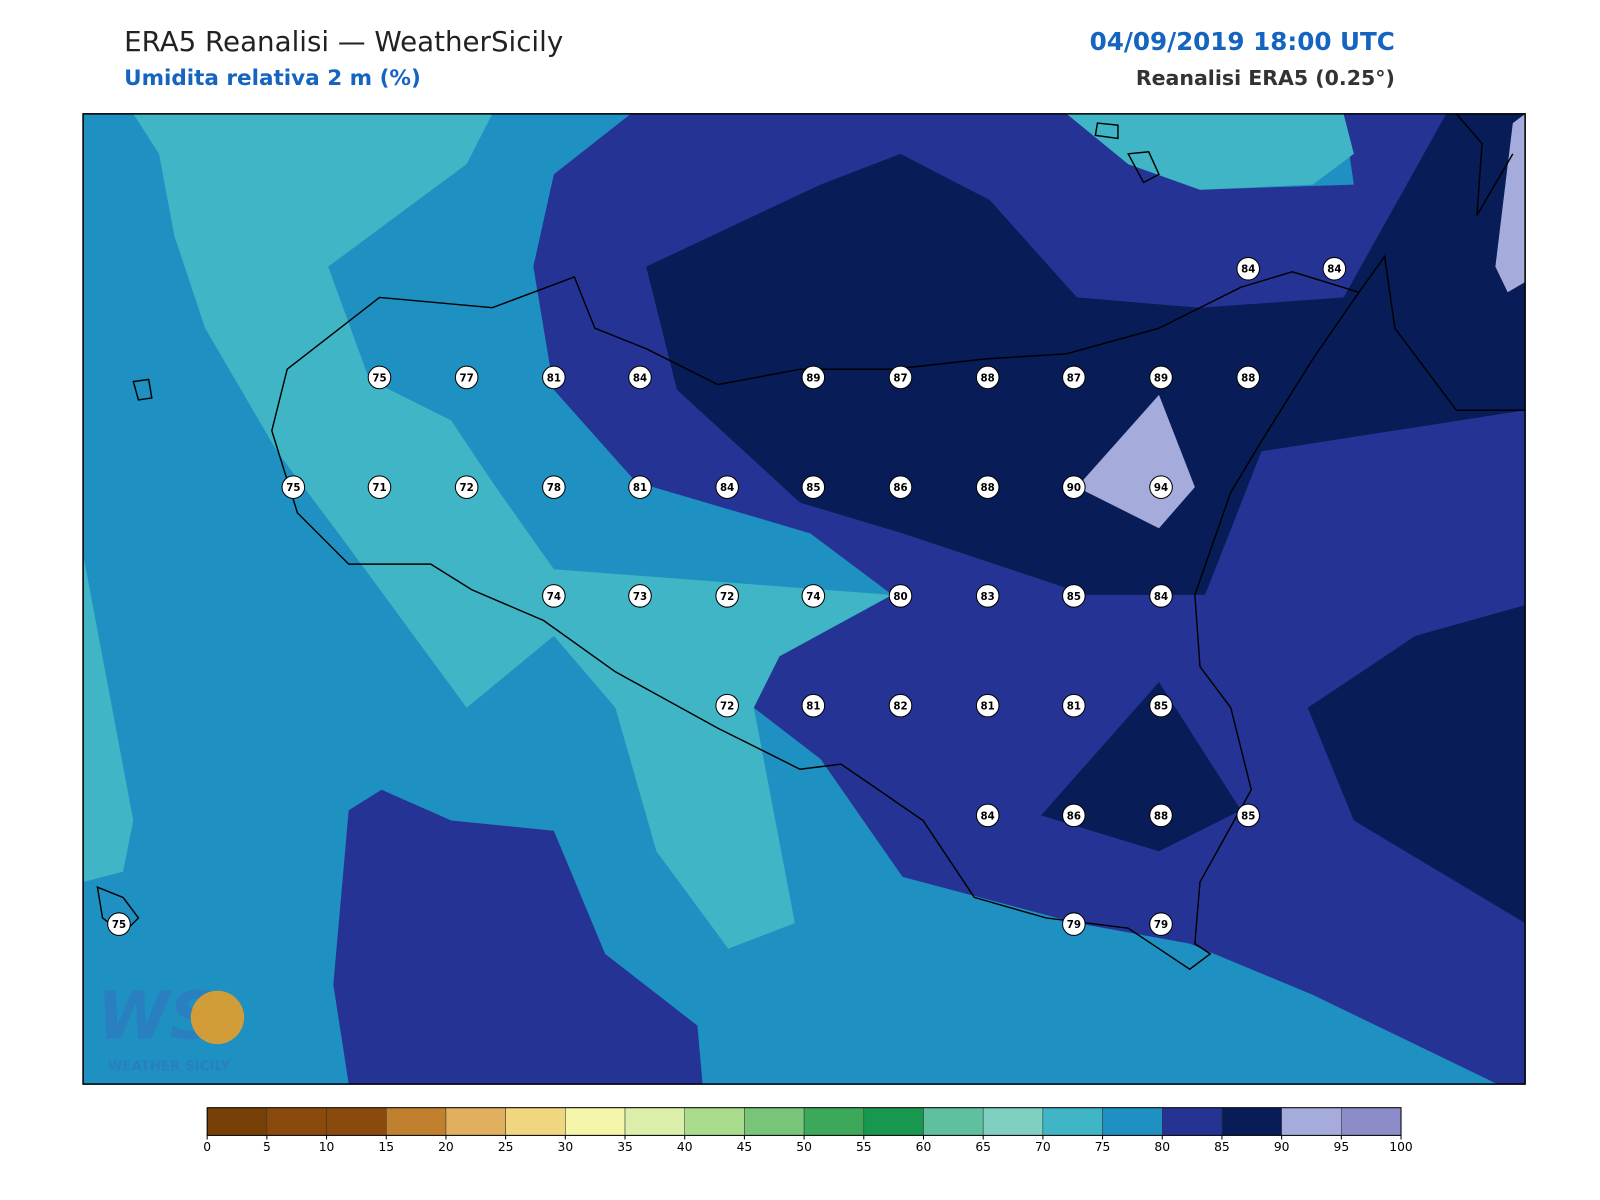  I want to click on source: Reanalisi ERA5 (0.25°), so click(1265, 78).